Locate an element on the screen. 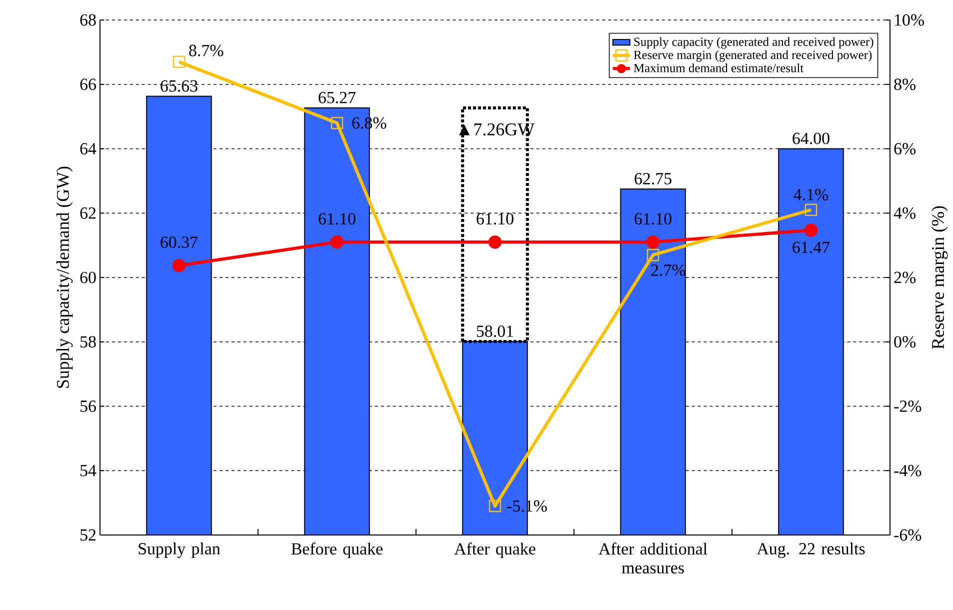  x-tick-label: After additional measures is located at coordinates (653, 558).